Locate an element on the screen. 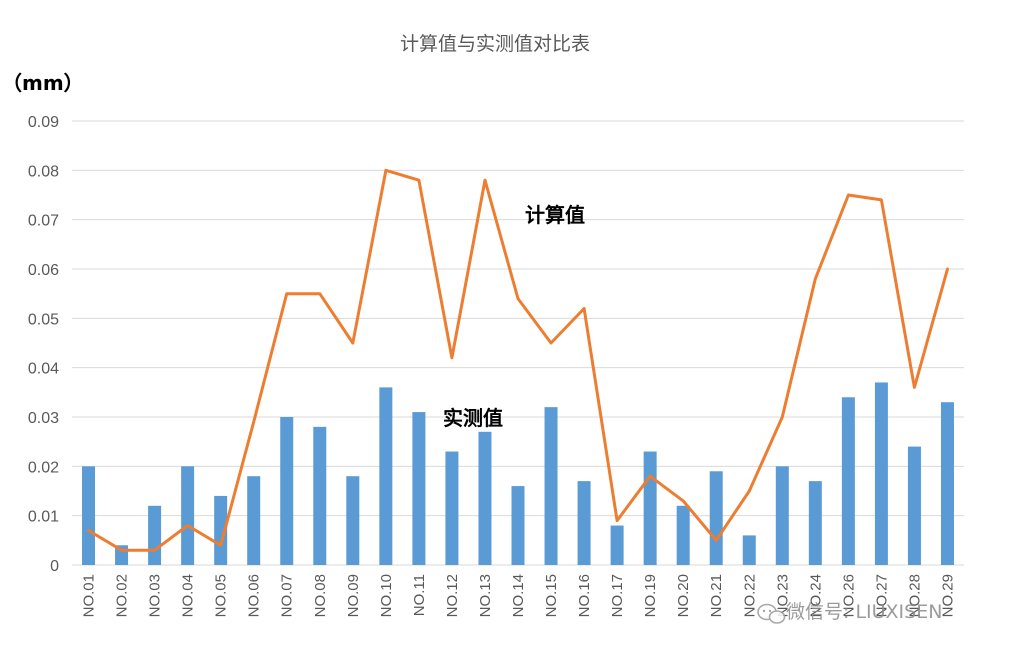  y-tick-label: 0.04 is located at coordinates (43, 369).